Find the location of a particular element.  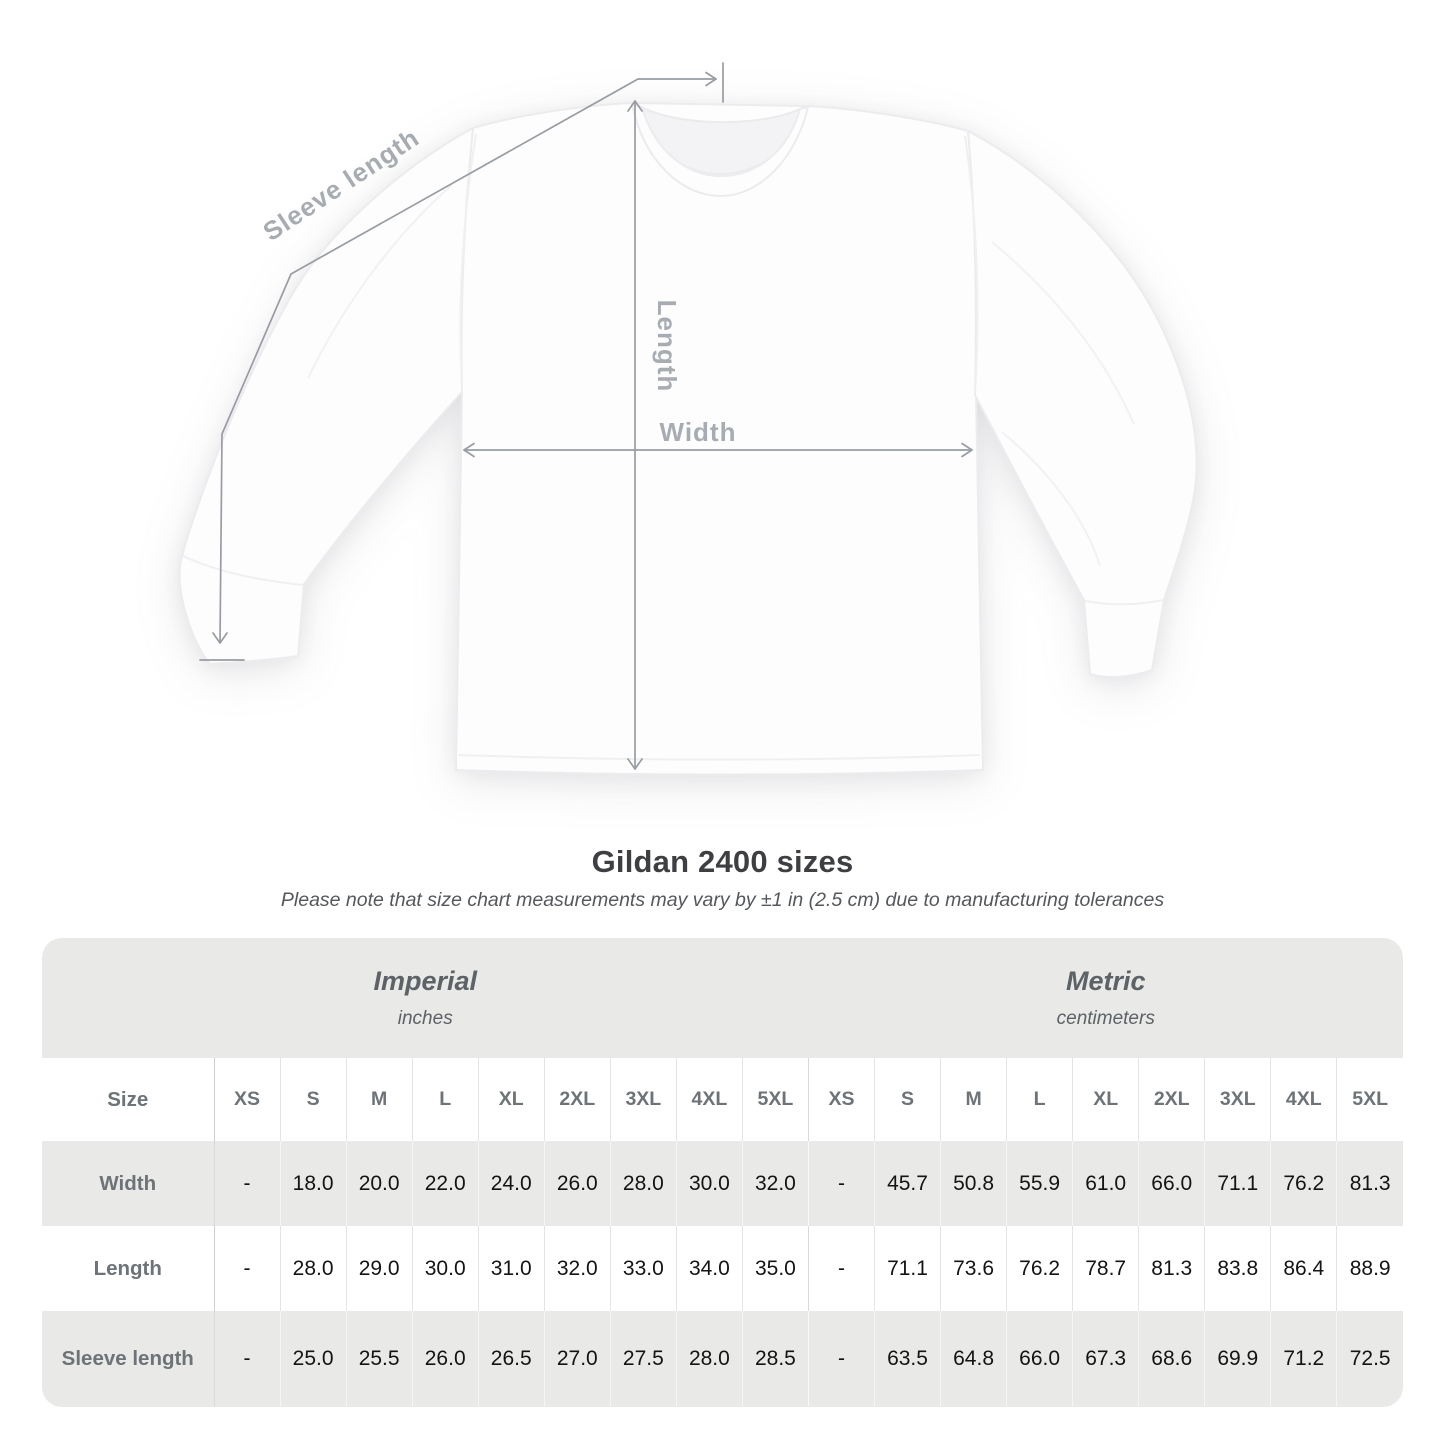

value-cell: 27.0 is located at coordinates (577, 1359).